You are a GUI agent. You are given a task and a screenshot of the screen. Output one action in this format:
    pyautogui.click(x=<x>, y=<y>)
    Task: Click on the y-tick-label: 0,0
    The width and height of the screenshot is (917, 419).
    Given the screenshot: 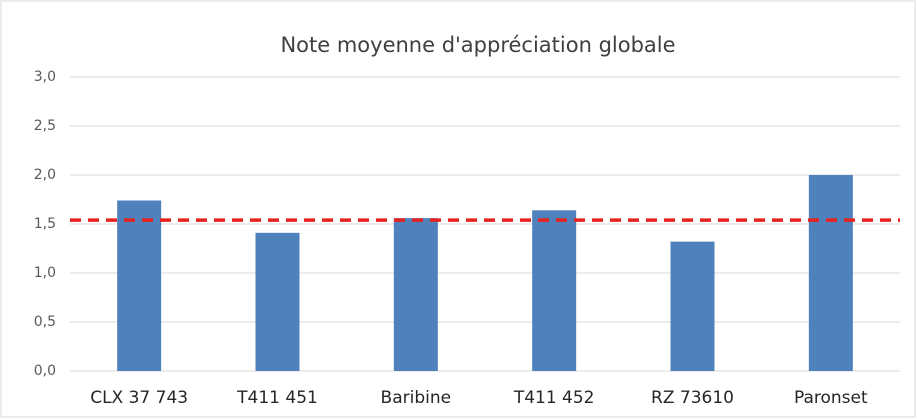 What is the action you would take?
    pyautogui.click(x=45, y=371)
    